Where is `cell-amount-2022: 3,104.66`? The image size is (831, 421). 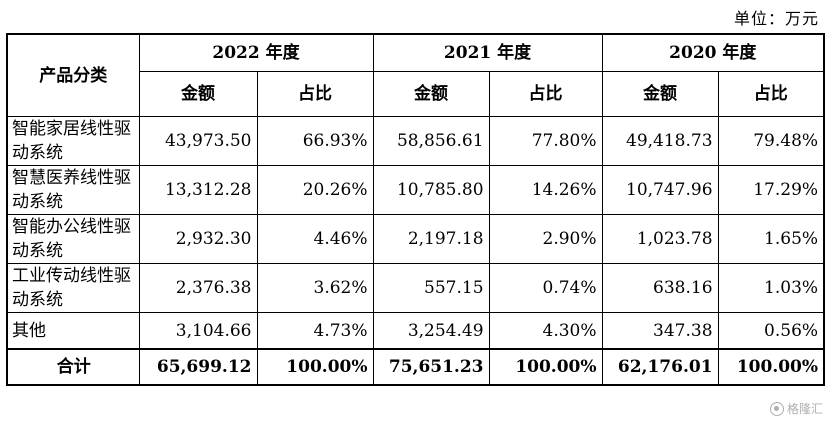
cell-amount-2022: 3,104.66 is located at coordinates (198, 331).